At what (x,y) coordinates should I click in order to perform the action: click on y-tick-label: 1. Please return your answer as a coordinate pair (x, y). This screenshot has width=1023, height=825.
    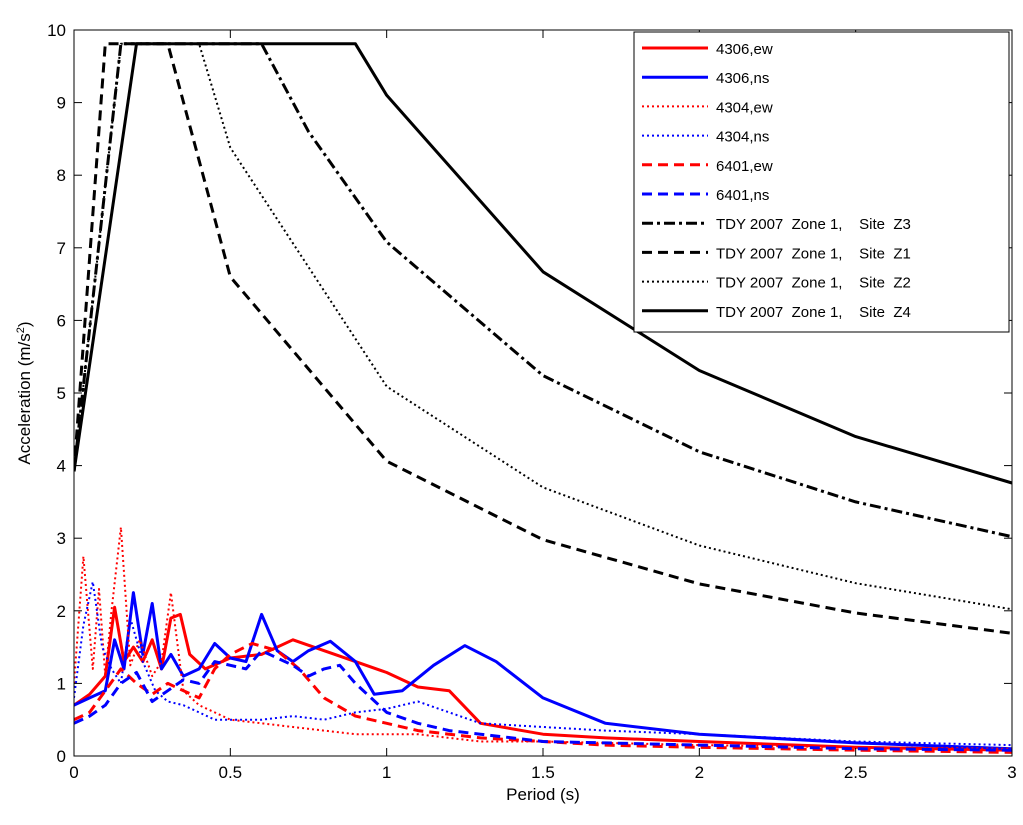
    Looking at the image, I should click on (61, 683).